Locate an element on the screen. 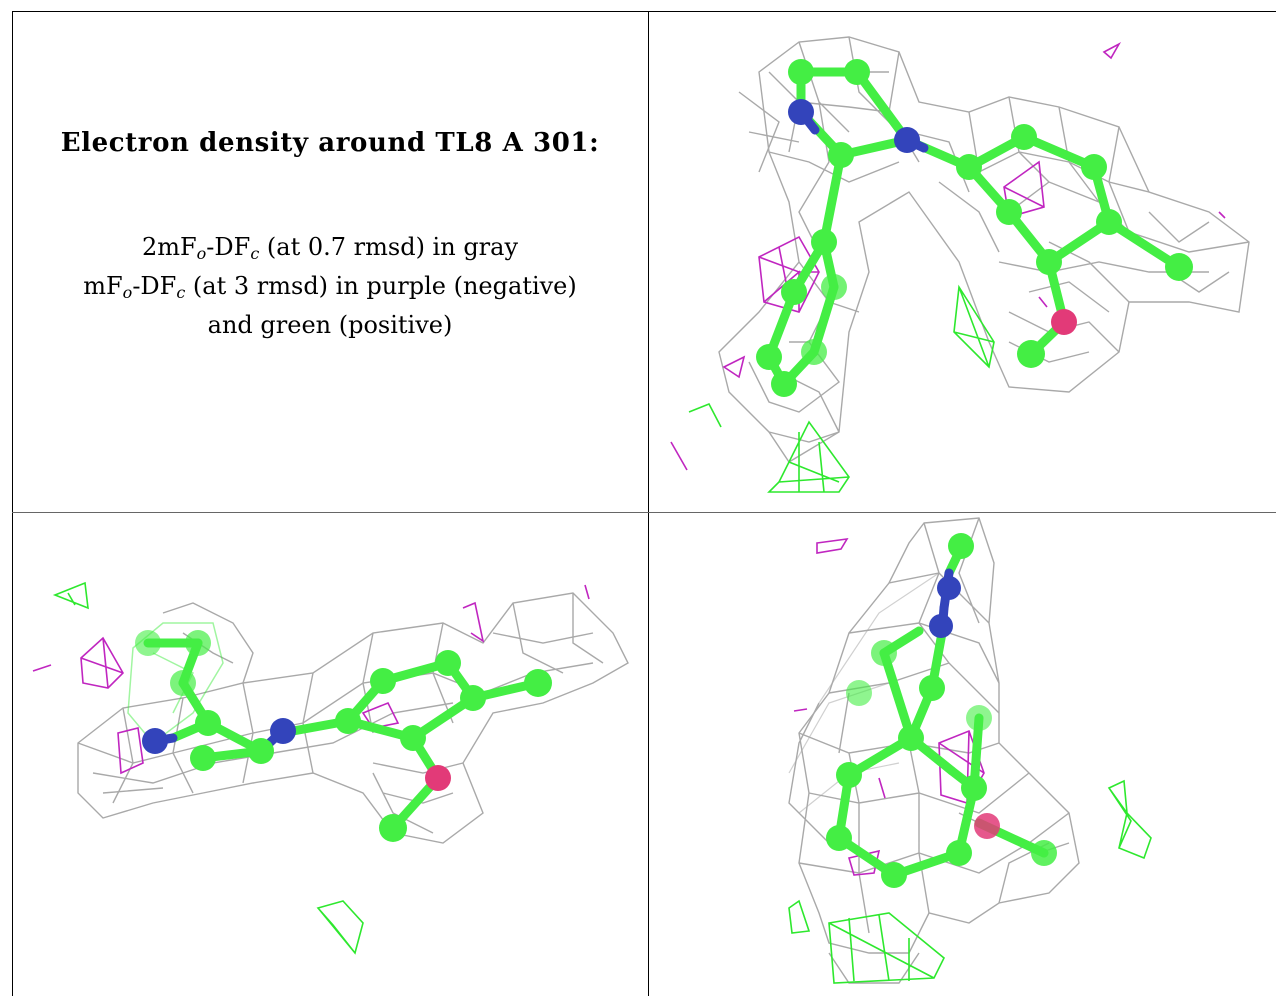 Image resolution: width=1276 pixels, height=996 pixels. mesh-positive-faded is located at coordinates (175, 683).